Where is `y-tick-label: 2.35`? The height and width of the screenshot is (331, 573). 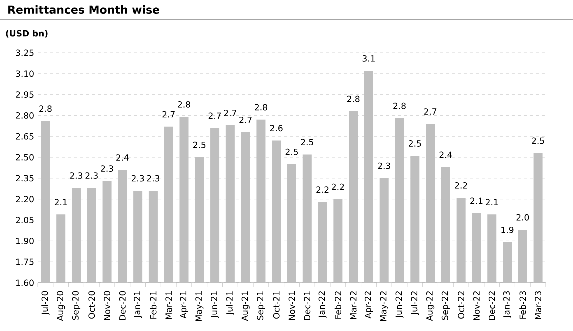
y-tick-label: 2.35 is located at coordinates (25, 178).